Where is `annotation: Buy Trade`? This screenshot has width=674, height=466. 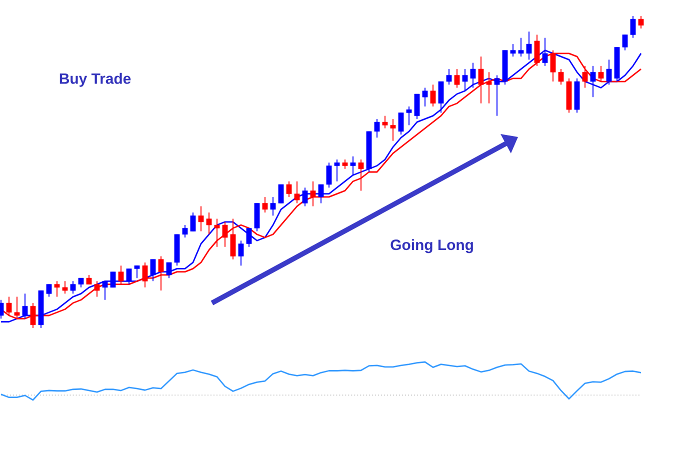 annotation: Buy Trade is located at coordinates (95, 79).